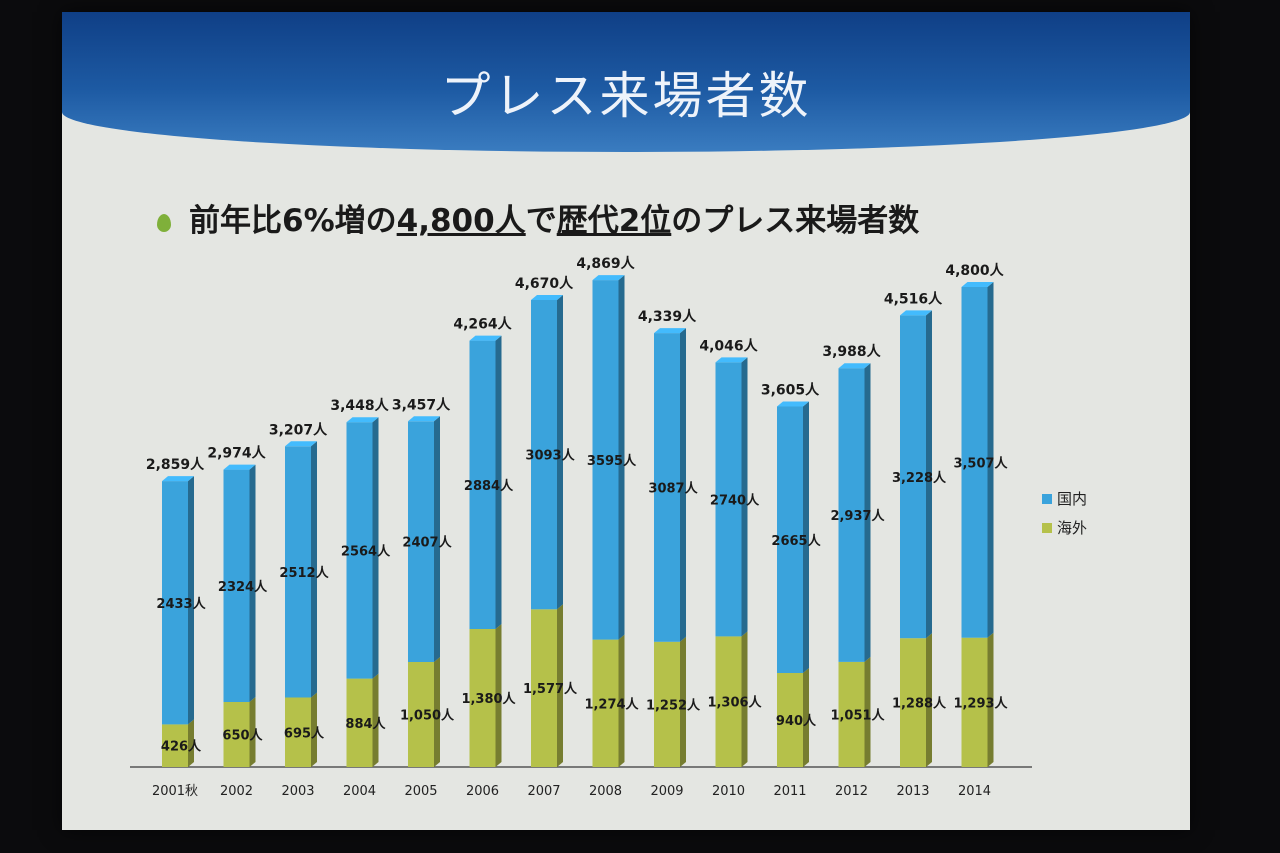 The image size is (1280, 853). Describe the element at coordinates (912, 791) in the screenshot. I see `x-tick-label: 2013` at that location.